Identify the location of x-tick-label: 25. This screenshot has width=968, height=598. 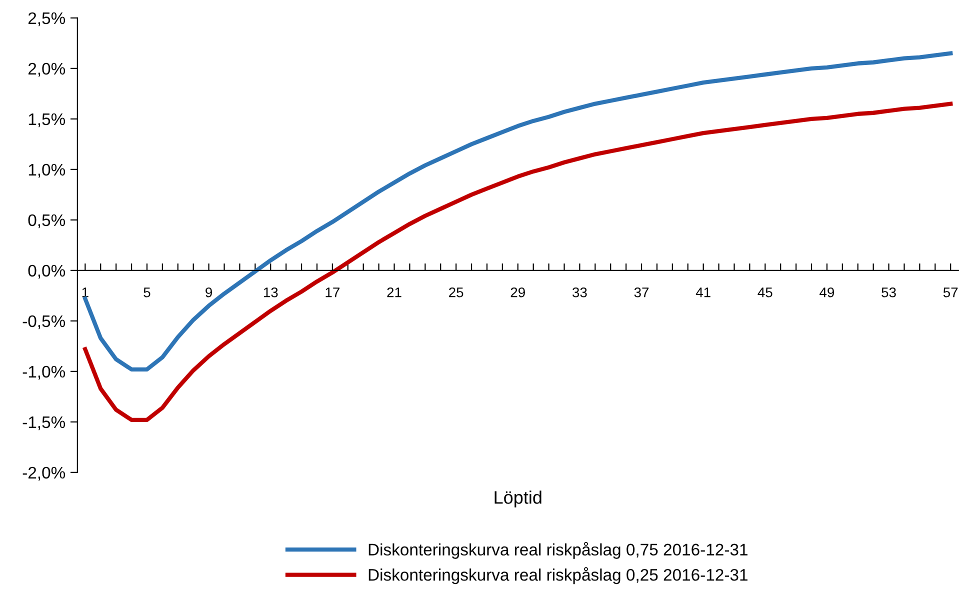
(456, 292).